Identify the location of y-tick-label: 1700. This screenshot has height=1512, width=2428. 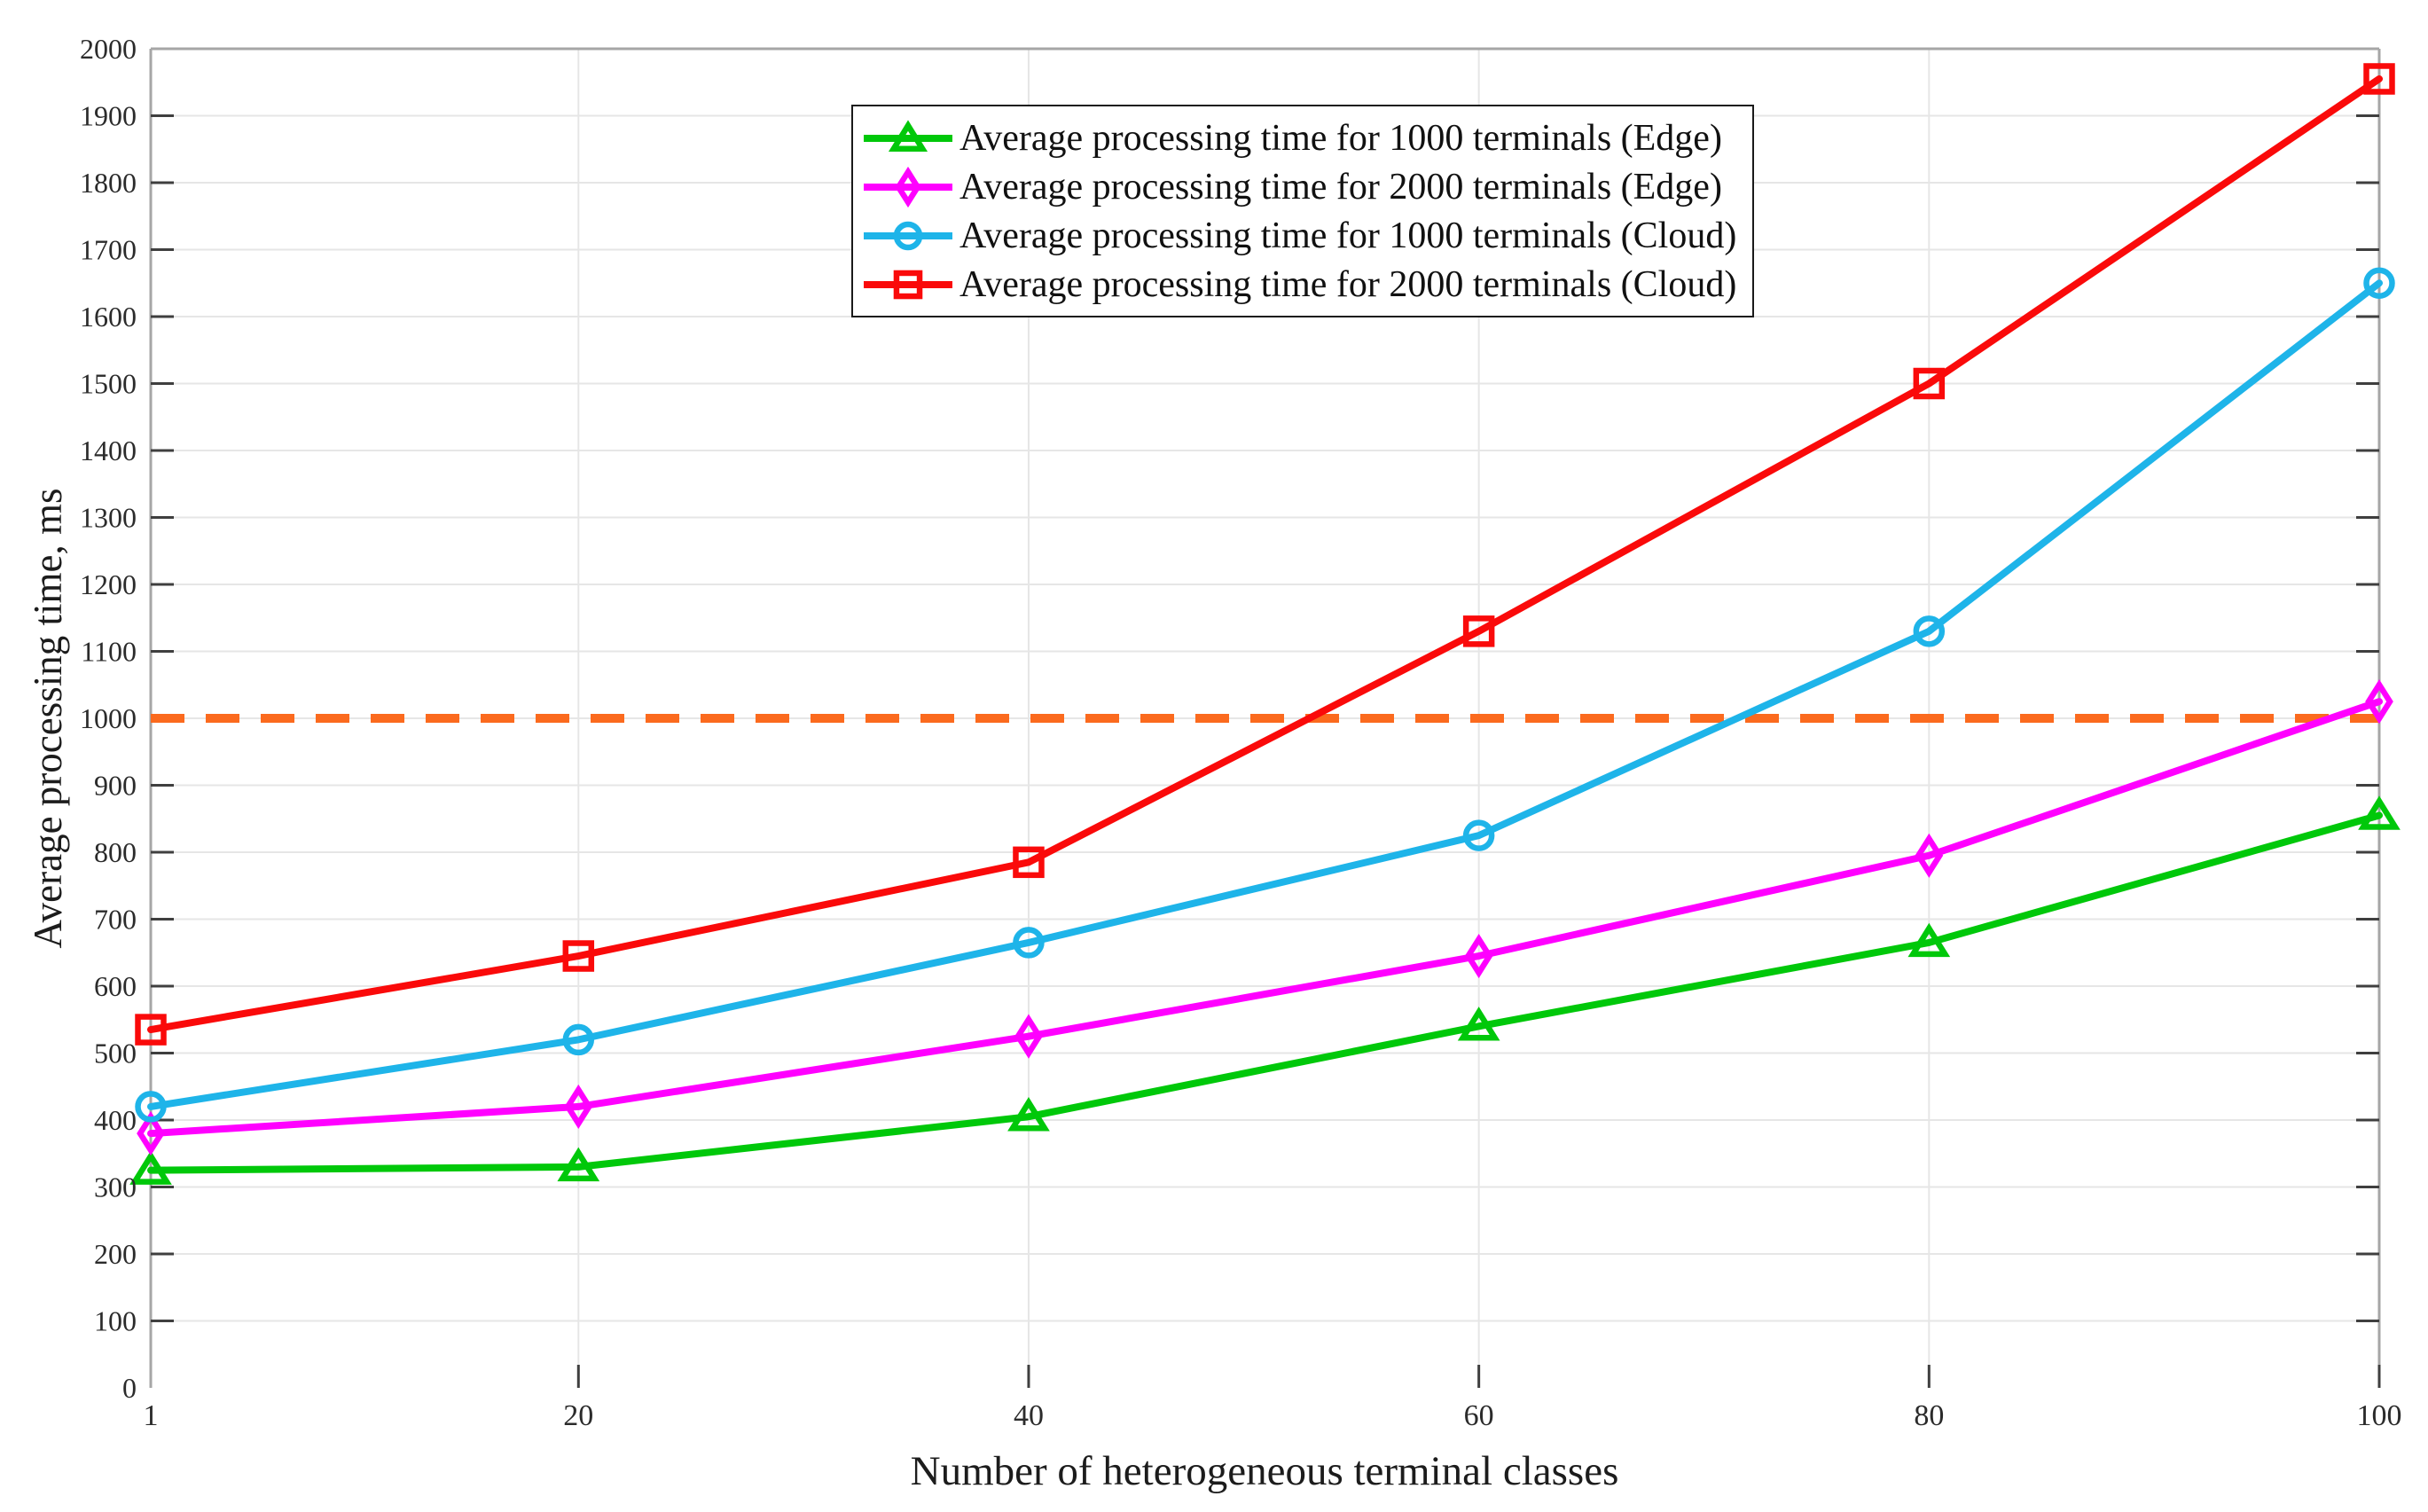
(108, 250).